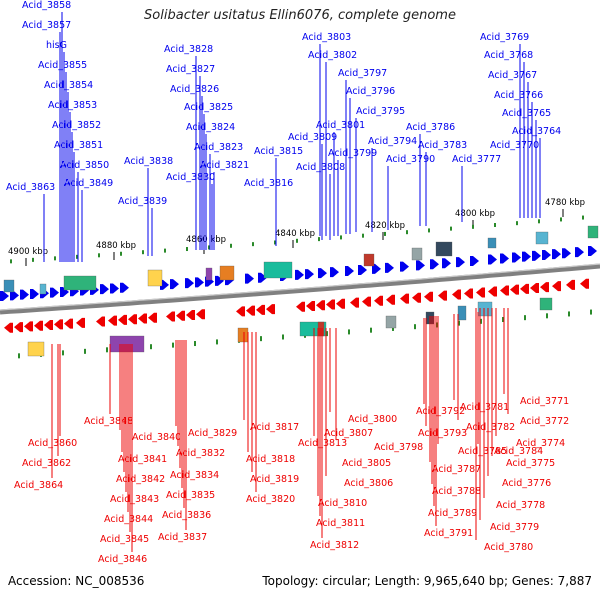  What do you see at coordinates (456, 469) in the screenshot?
I see `reverse-gene-label: Acid_3787` at bounding box center [456, 469].